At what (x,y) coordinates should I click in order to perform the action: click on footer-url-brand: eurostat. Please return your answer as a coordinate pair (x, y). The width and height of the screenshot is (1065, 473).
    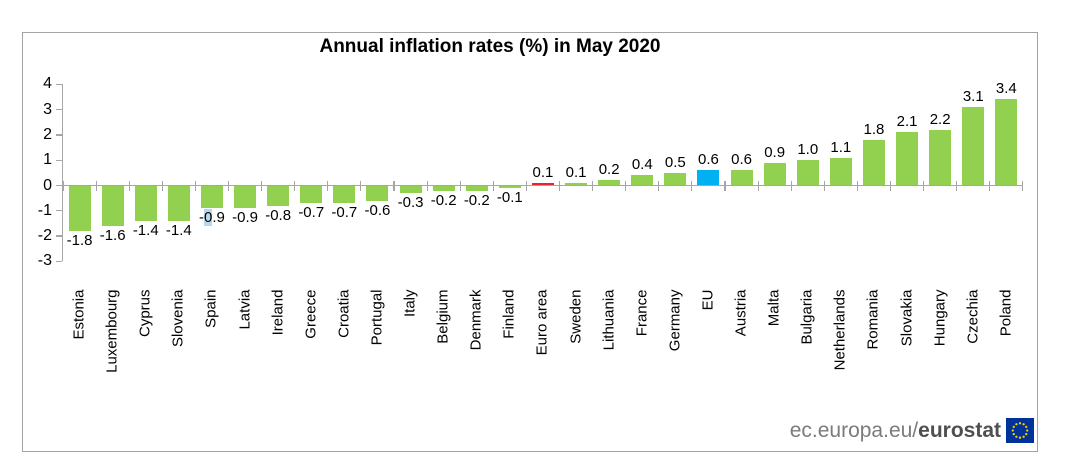
    Looking at the image, I should click on (959, 430).